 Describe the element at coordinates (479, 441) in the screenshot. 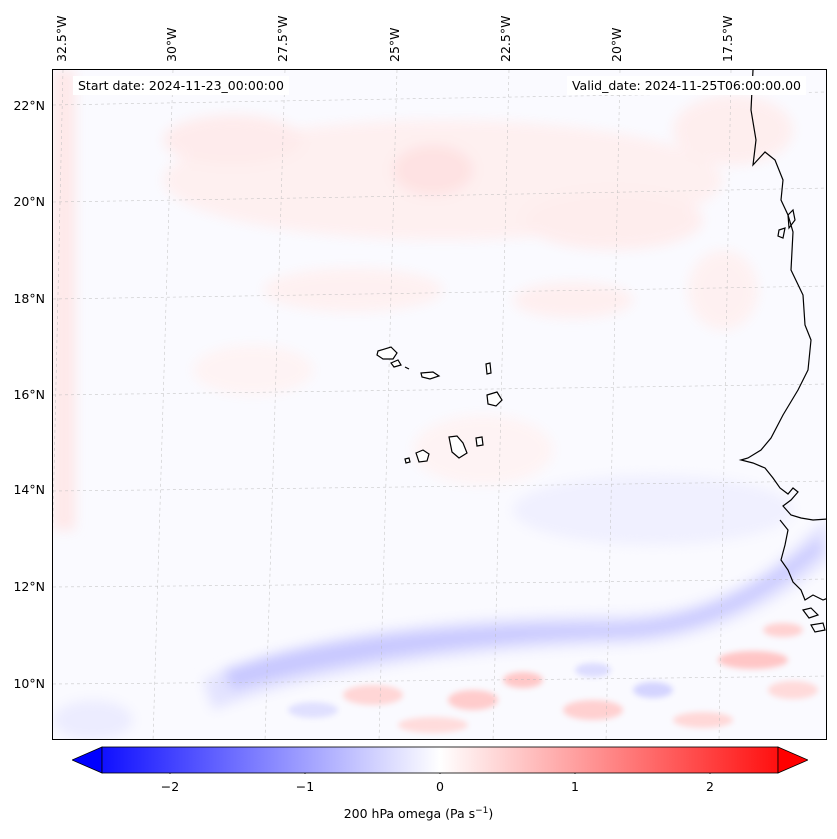

I see `island-maio` at that location.